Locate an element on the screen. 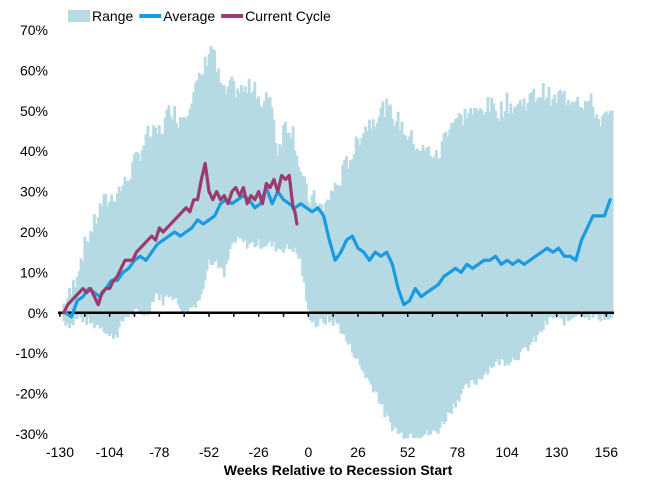 The height and width of the screenshot is (483, 666). y-tick-label: 40% is located at coordinates (34, 151).